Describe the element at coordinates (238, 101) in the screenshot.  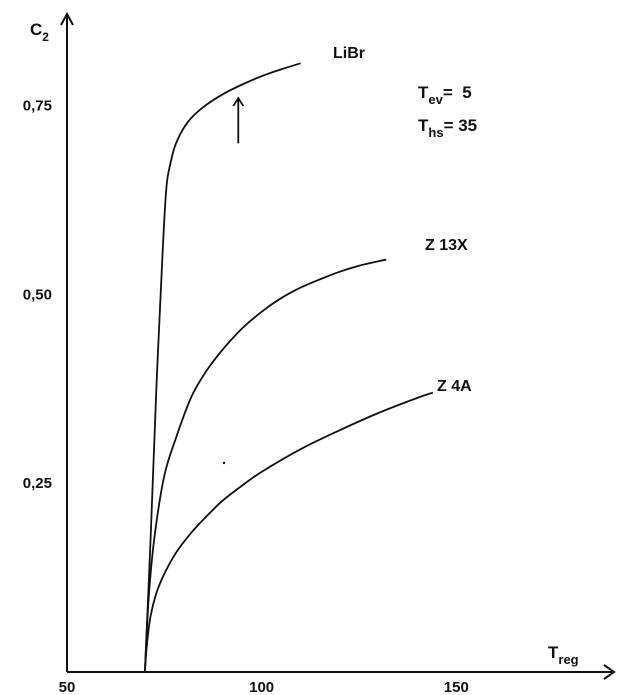
I see `arrow-marker-head` at that location.